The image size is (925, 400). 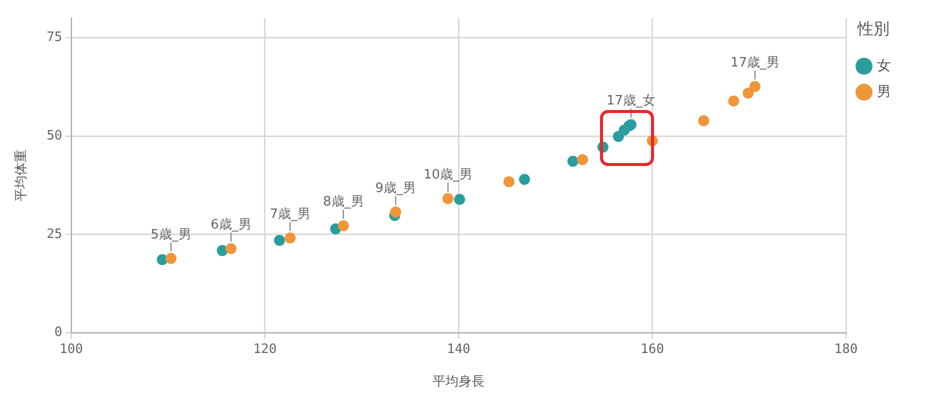 What do you see at coordinates (447, 174) in the screenshot?
I see `annotation: 10歳_男` at bounding box center [447, 174].